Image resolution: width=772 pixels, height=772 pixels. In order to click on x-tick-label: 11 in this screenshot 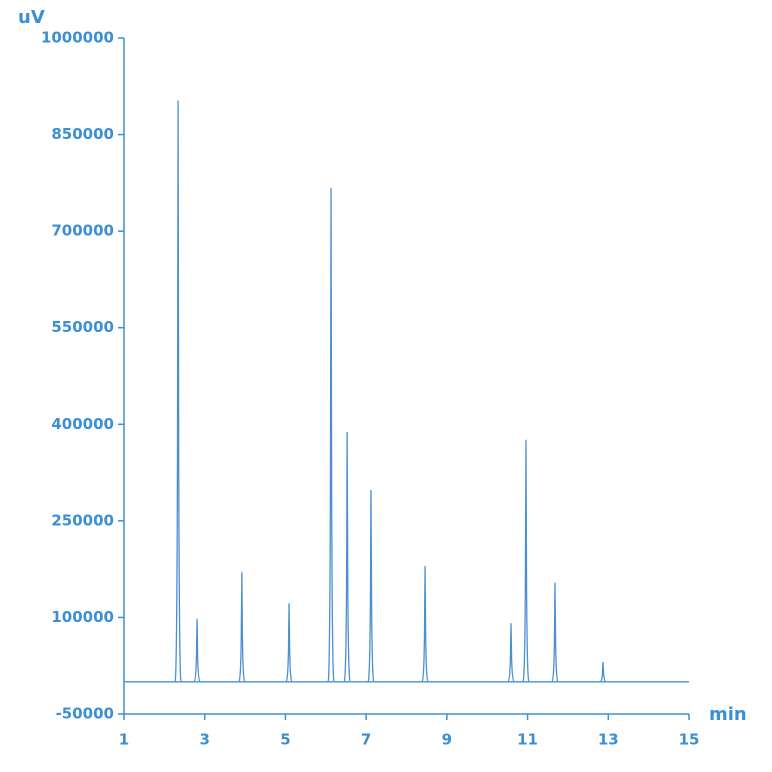, I will do `click(527, 740)`.